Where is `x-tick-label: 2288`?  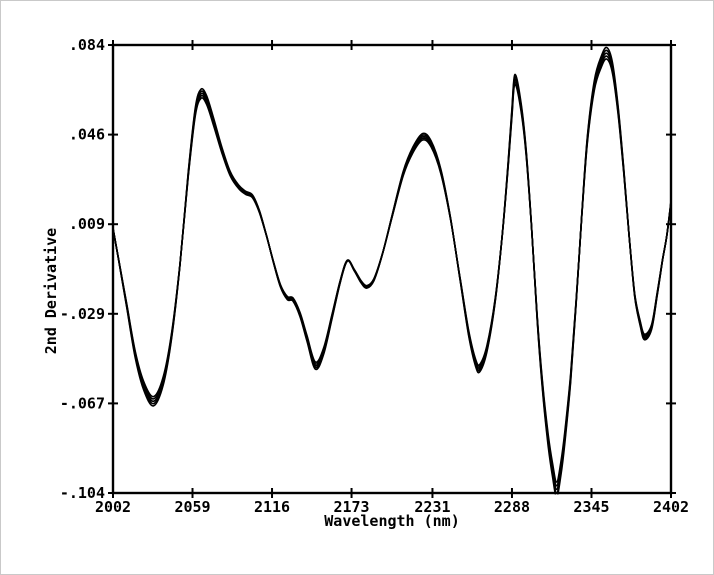
x-tick-label: 2288 is located at coordinates (512, 507).